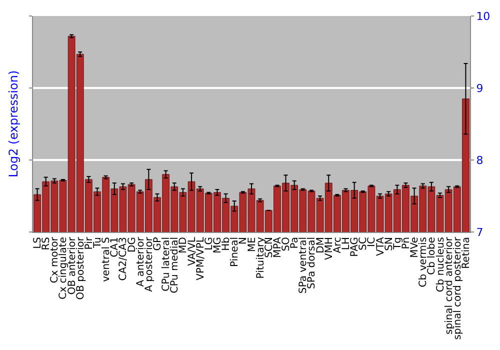 This screenshot has height=350, width=500. Describe the element at coordinates (398, 243) in the screenshot. I see `x-tick-label: Tg` at that location.